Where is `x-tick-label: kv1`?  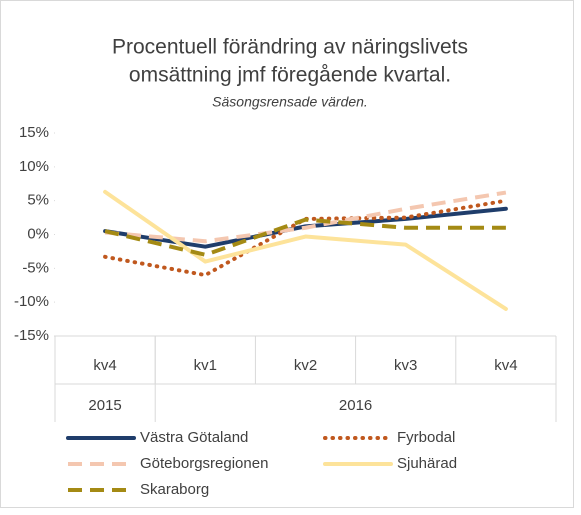 x-tick-label: kv1 is located at coordinates (205, 365).